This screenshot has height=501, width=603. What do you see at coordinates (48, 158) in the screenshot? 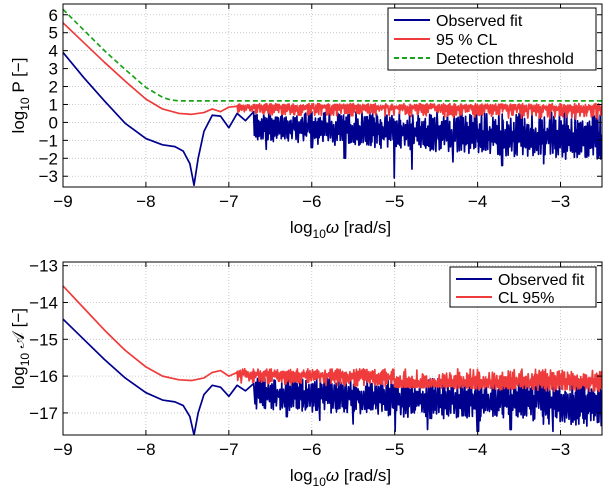
I see `y-tick-label: −2` at bounding box center [48, 158].